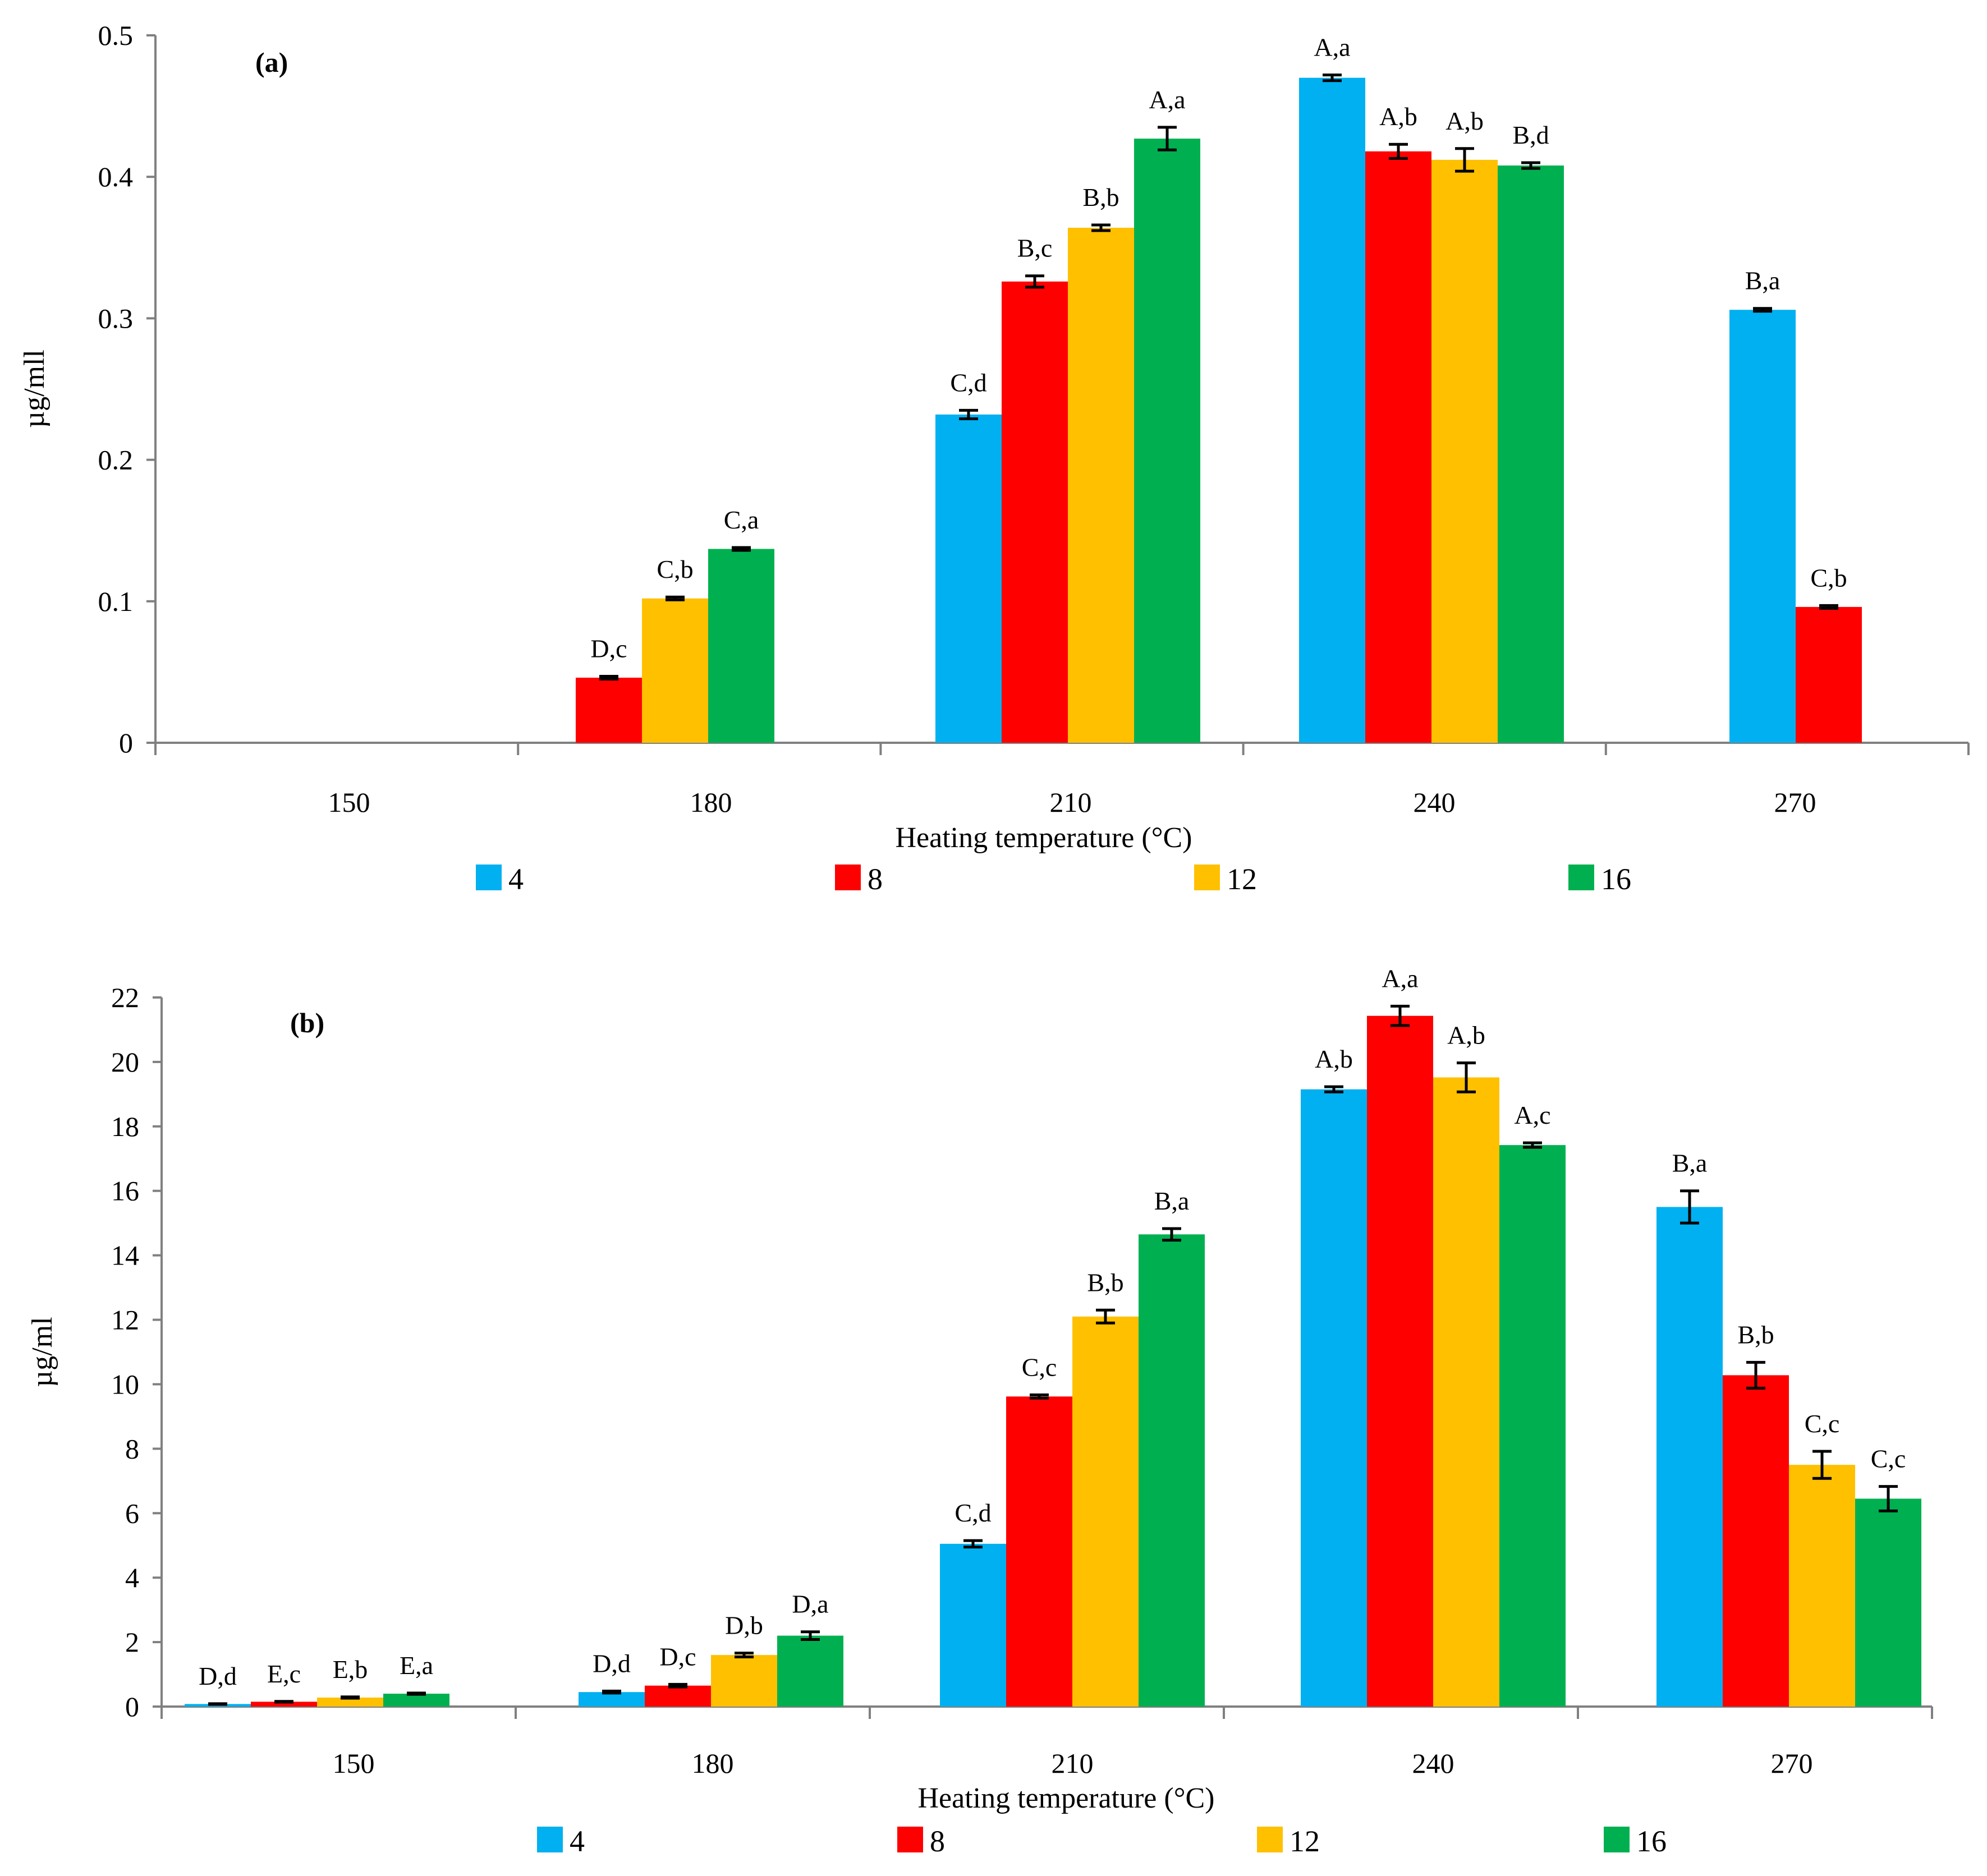  Describe the element at coordinates (608, 648) in the screenshot. I see `data-label: D,c` at that location.